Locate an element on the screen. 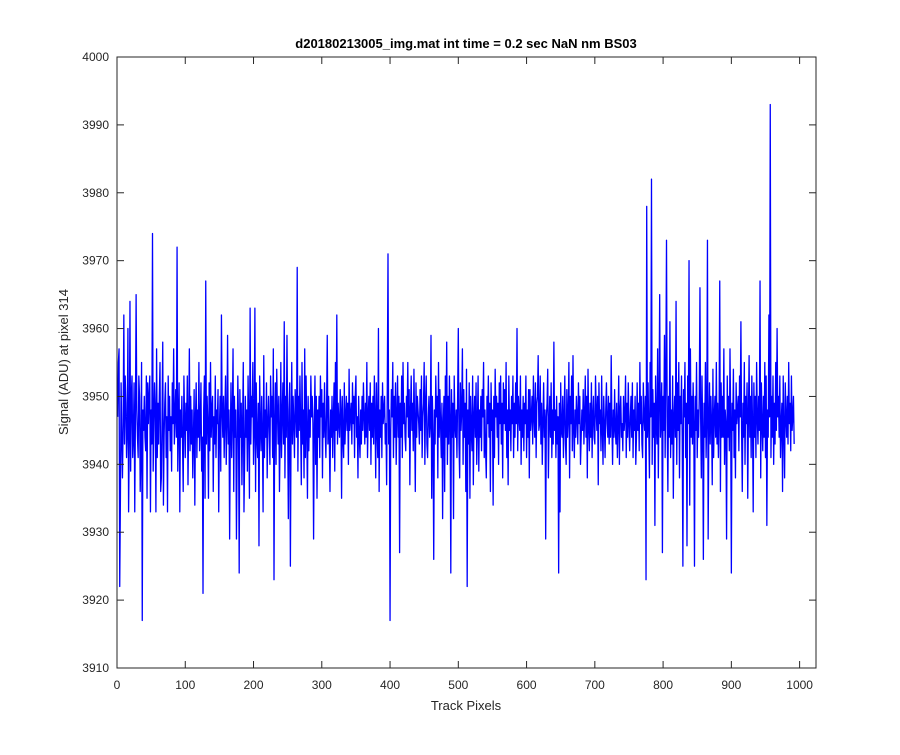  y-tick-label: 3940 is located at coordinates (95, 464).